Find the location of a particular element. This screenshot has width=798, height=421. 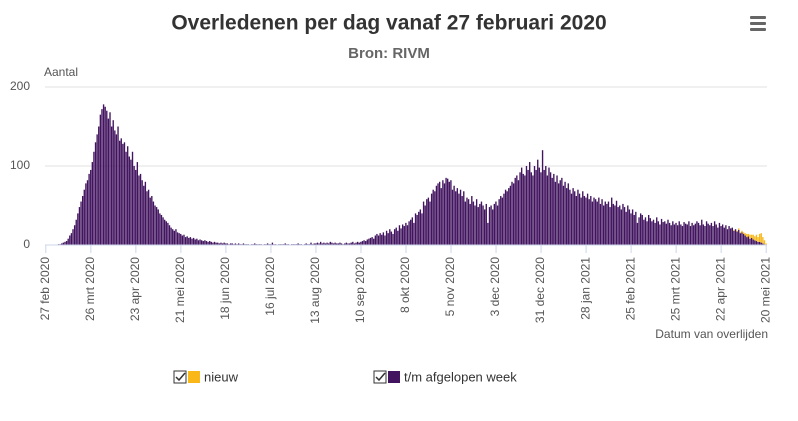

menu-button is located at coordinates (758, 23).